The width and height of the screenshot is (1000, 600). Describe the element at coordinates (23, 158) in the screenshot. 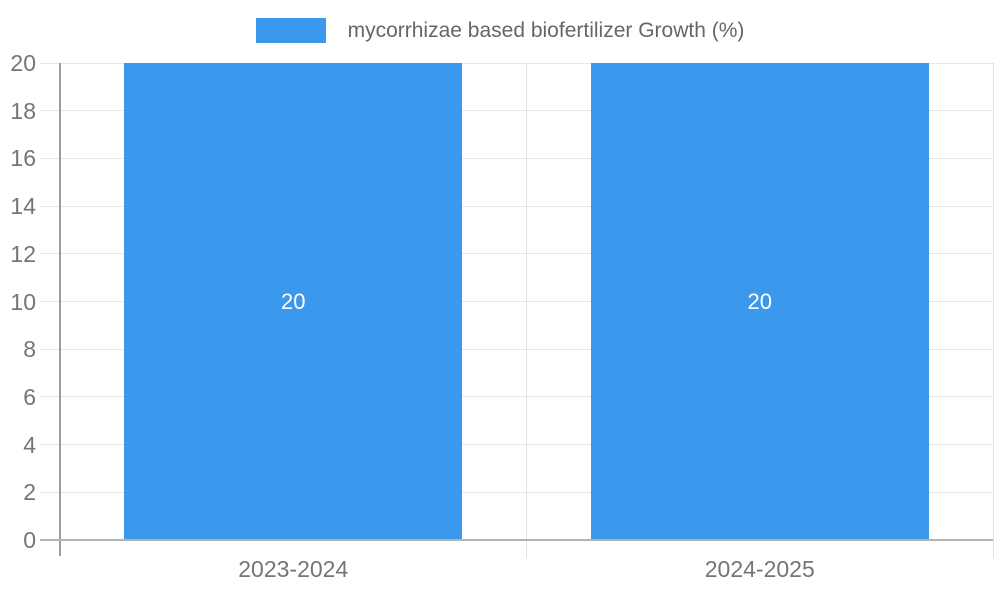

I see `y-tick-label: 16` at that location.